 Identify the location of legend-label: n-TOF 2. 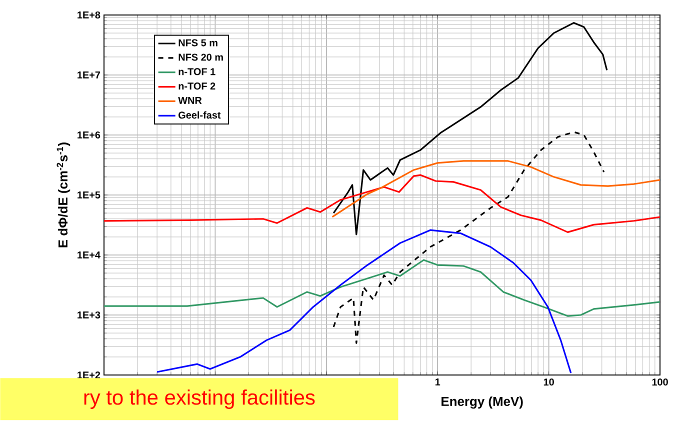
(197, 86).